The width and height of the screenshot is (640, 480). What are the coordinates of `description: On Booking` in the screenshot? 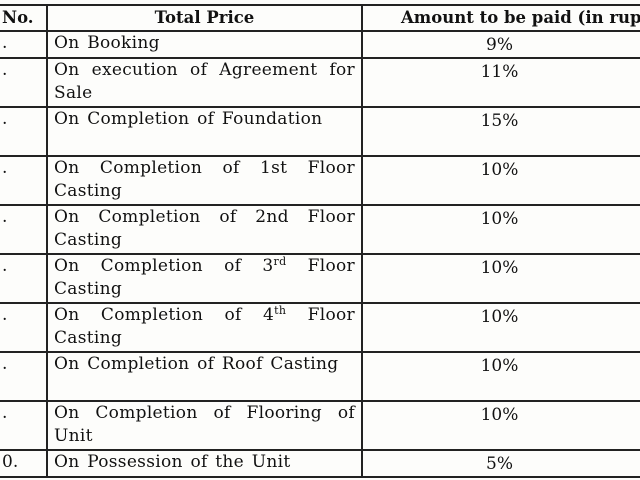 It's located at (107, 43).